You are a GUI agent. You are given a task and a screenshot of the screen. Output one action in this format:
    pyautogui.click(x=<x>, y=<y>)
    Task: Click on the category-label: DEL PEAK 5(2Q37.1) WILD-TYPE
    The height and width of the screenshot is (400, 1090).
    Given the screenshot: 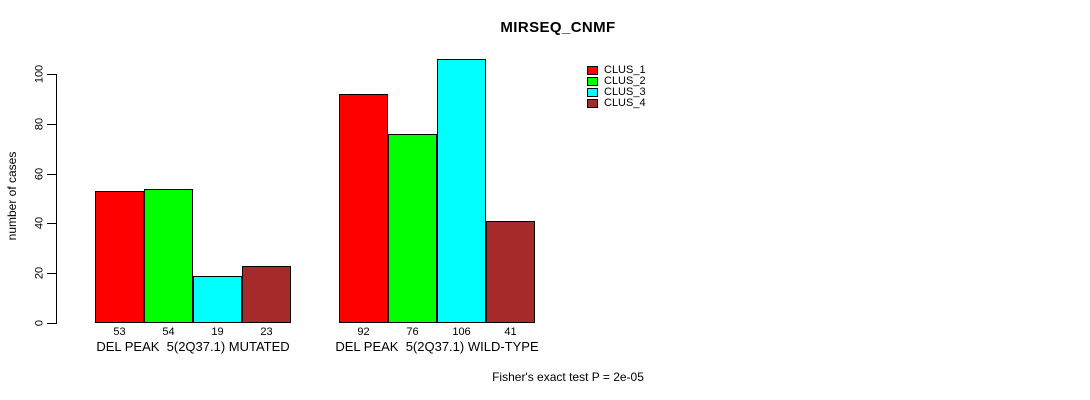 What is the action you would take?
    pyautogui.click(x=437, y=346)
    